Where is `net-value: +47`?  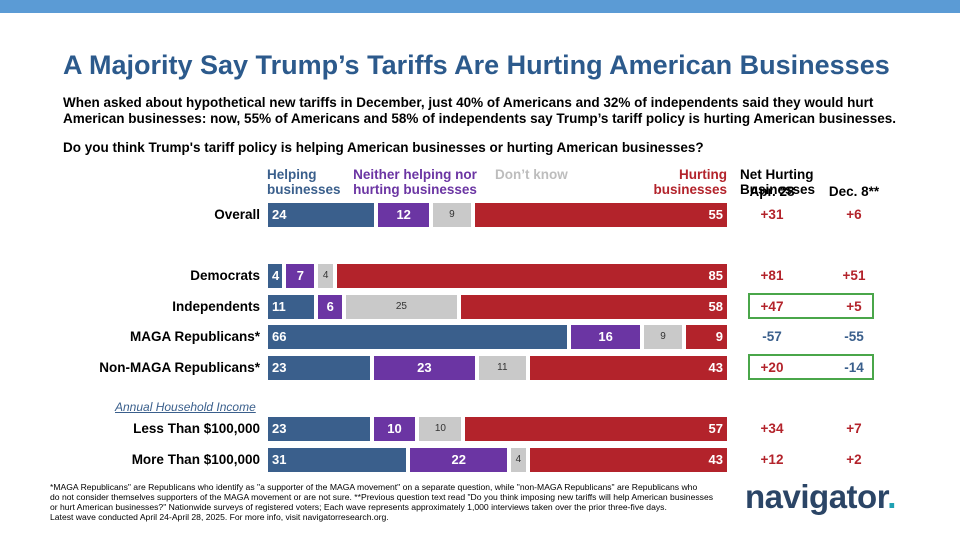 net-value: +47 is located at coordinates (772, 306).